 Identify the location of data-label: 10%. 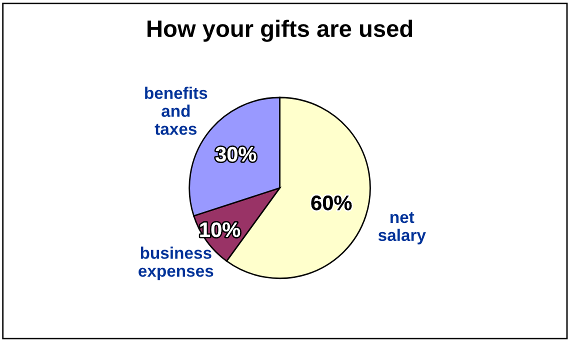
(220, 230).